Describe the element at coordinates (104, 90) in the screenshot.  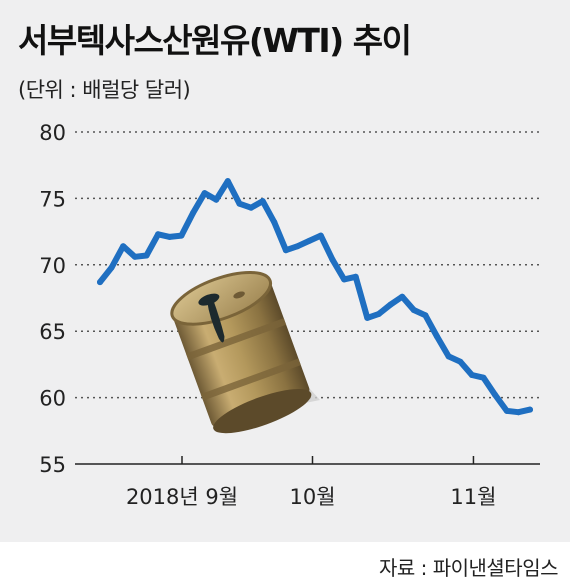
I see `unit-label: (단위 : 배럴당 달러)` at that location.